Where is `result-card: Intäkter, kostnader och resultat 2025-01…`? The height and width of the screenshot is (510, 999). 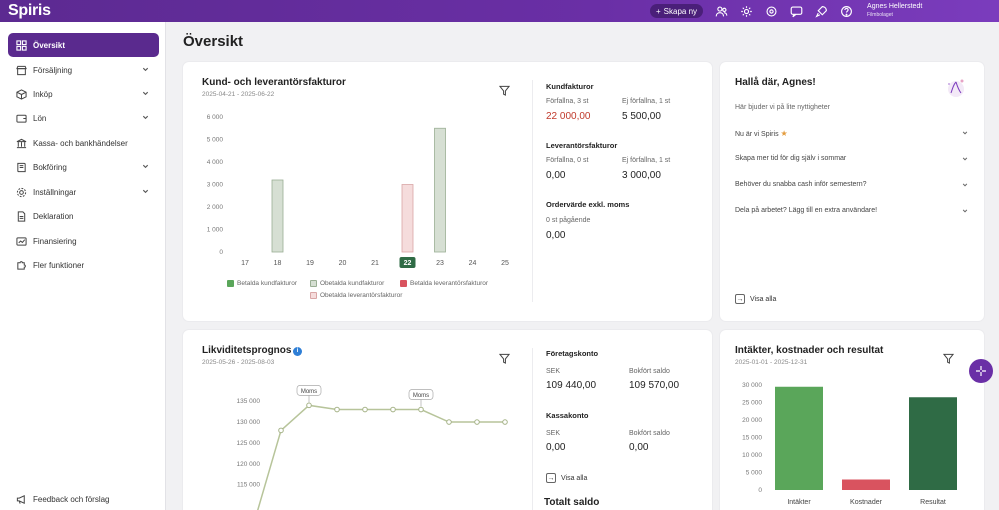 result-card: Intäkter, kostnader och resultat 2025-01… is located at coordinates (852, 420).